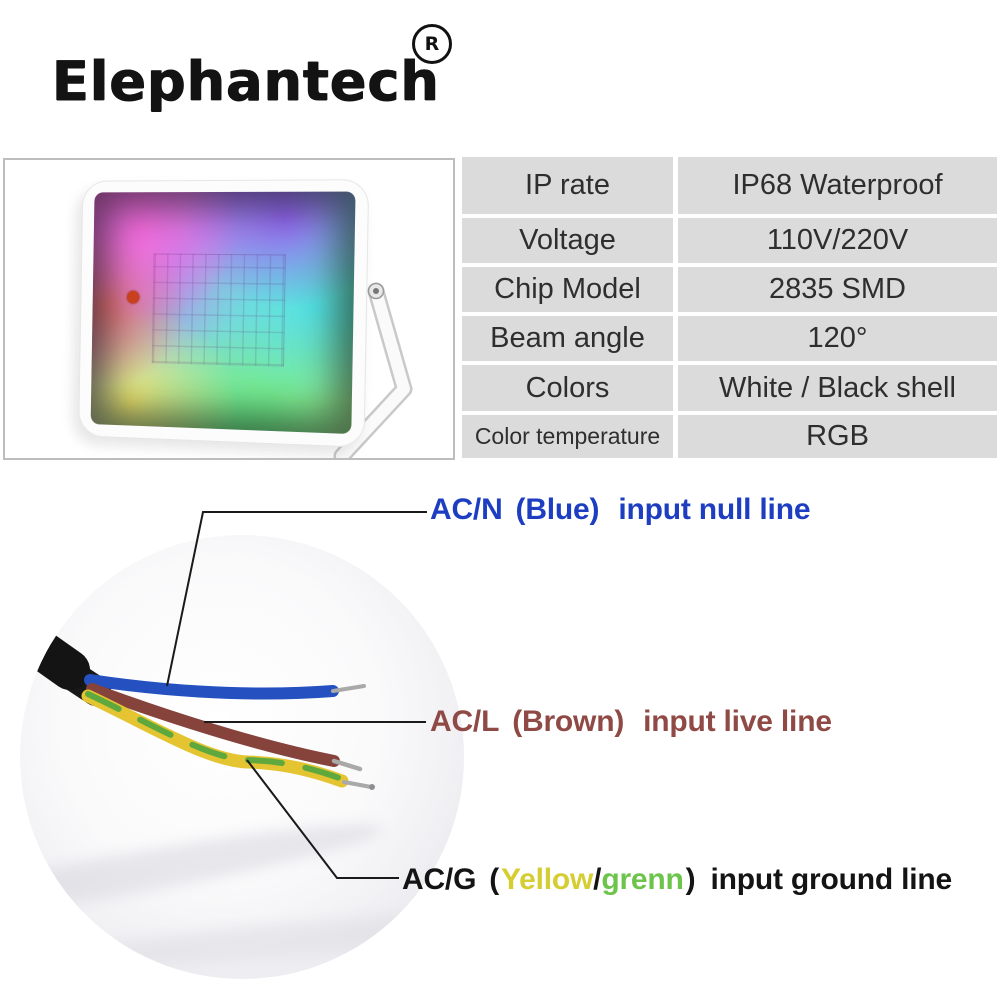  Describe the element at coordinates (567, 388) in the screenshot. I see `spec-label: Colors` at that location.